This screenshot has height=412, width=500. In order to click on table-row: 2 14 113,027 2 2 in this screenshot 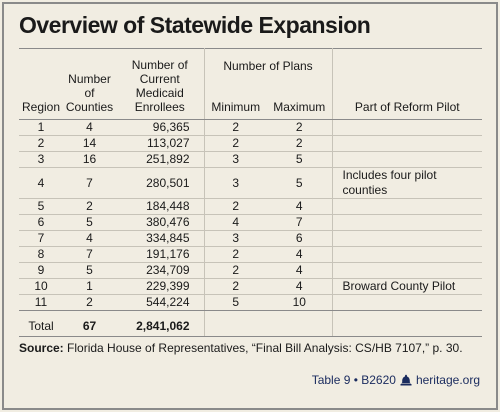, I will do `click(250, 143)`.